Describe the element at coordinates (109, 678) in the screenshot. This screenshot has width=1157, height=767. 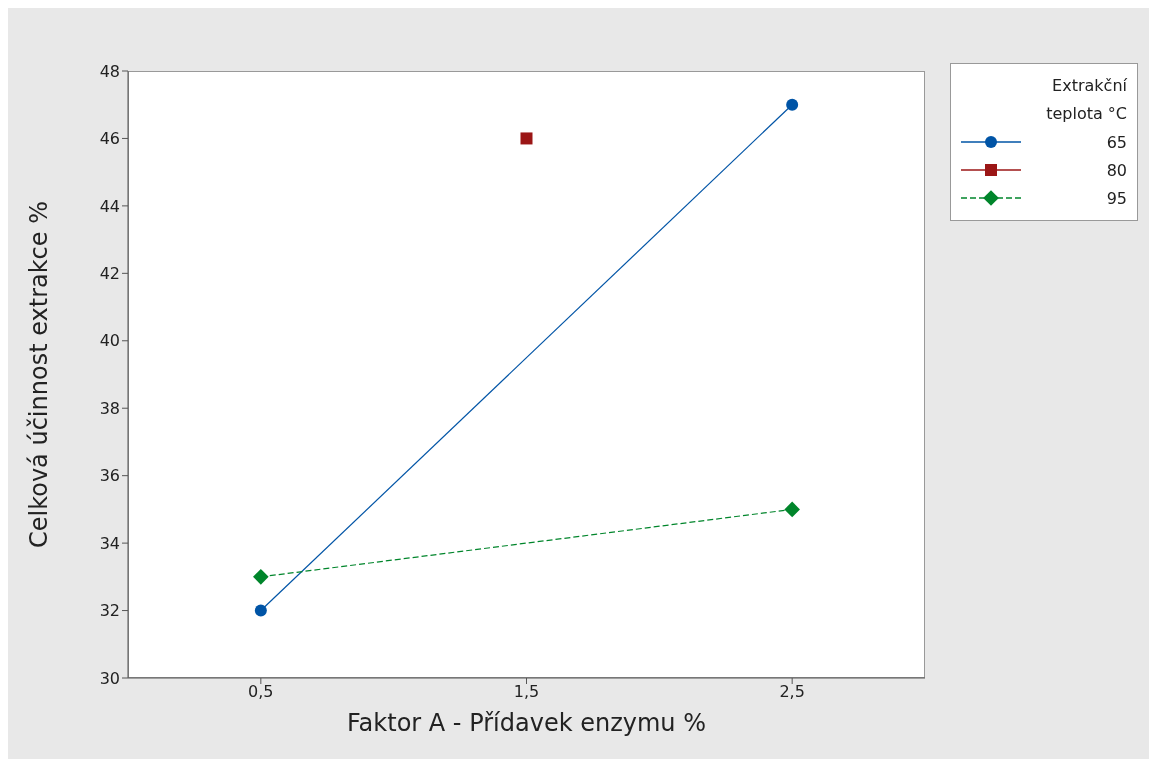
I see `y-tick-label: 30` at that location.